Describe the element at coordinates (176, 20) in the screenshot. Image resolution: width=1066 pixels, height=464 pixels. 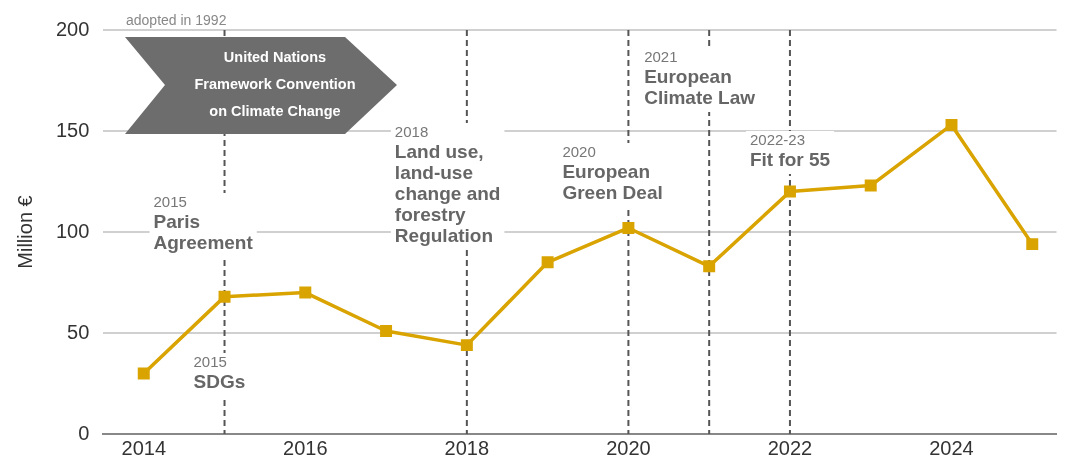
I see `text: adopted in 1992` at that location.